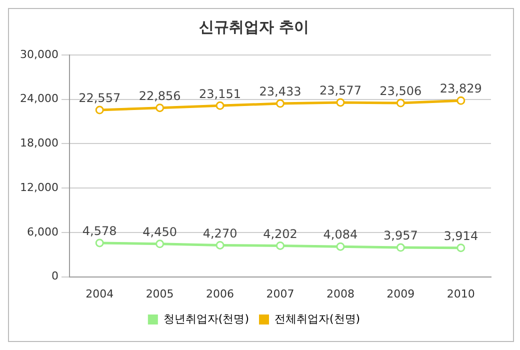 The image size is (520, 350). I want to click on x-tick-label: 2009, so click(400, 293).